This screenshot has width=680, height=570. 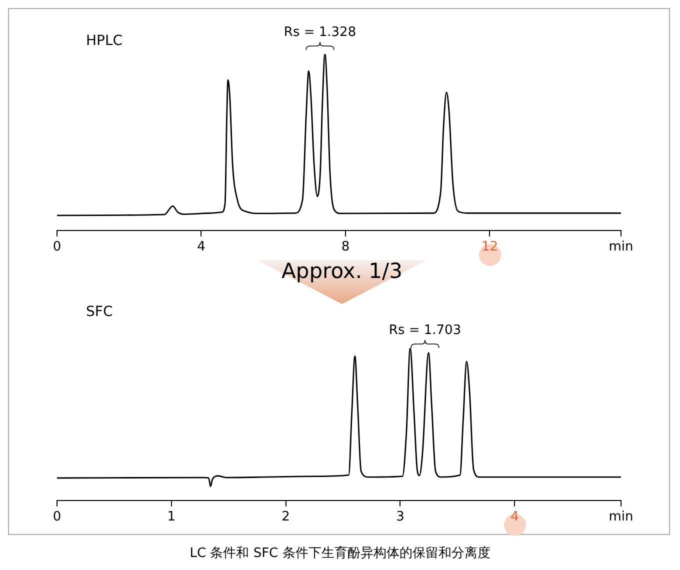 I want to click on x-tick-label: 3, so click(x=400, y=517).